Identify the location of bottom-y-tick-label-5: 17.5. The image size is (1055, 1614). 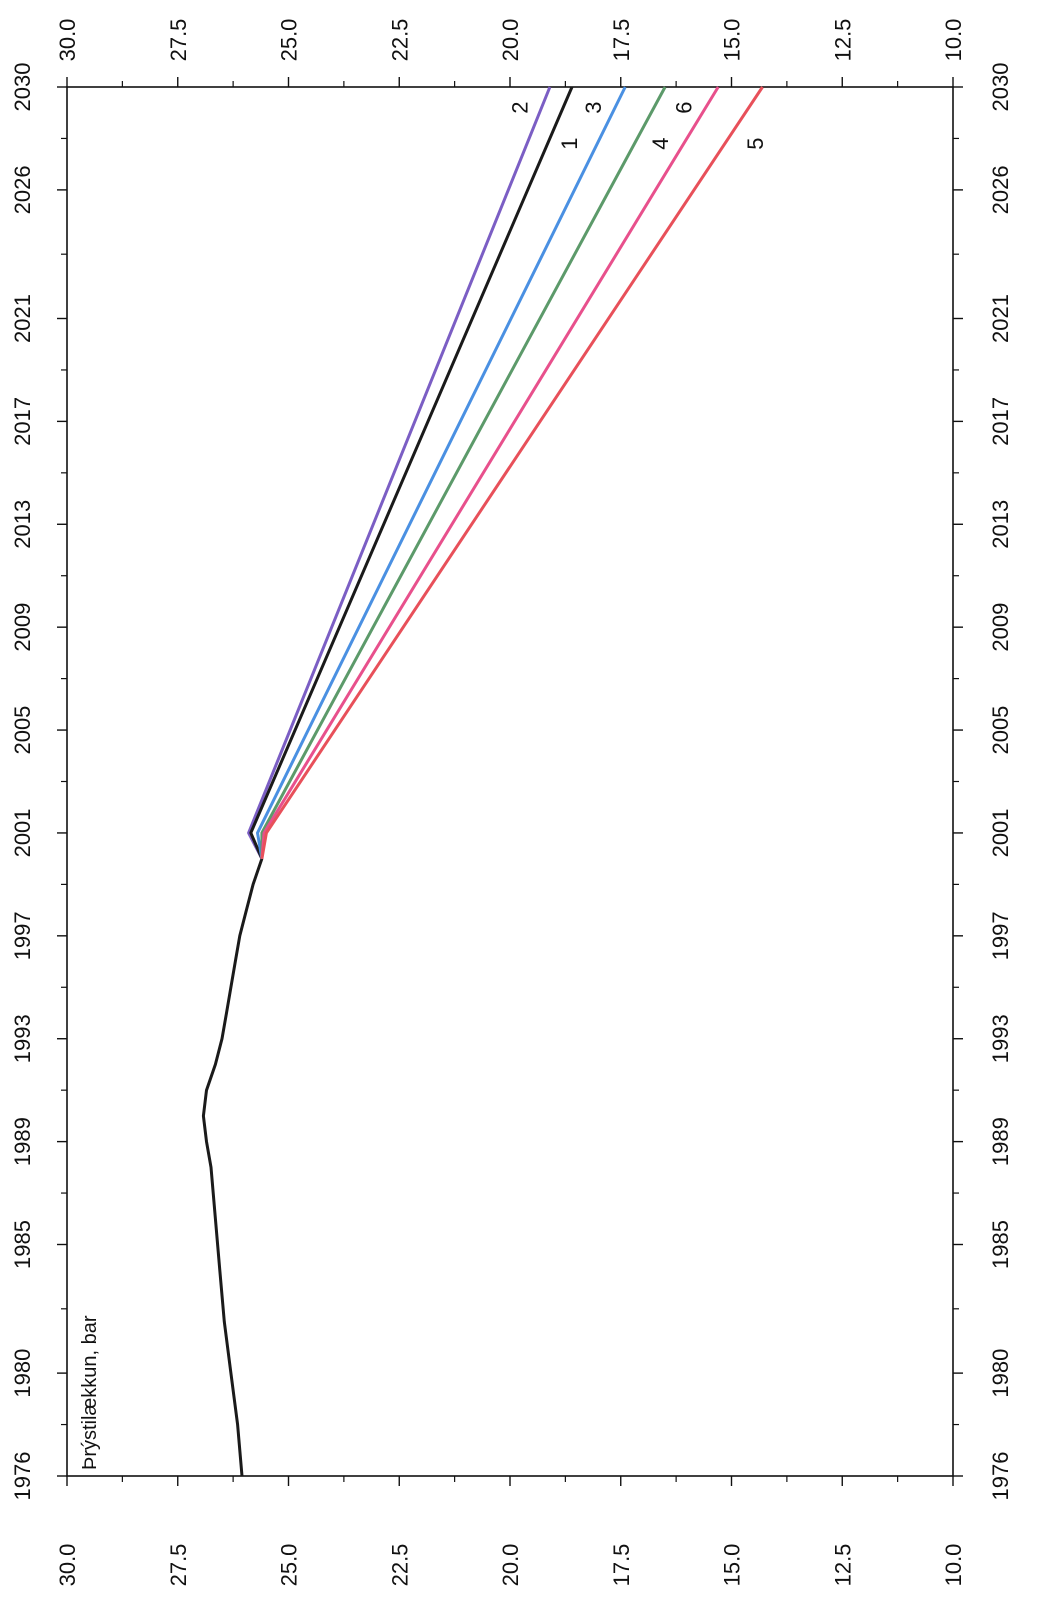
(621, 1565).